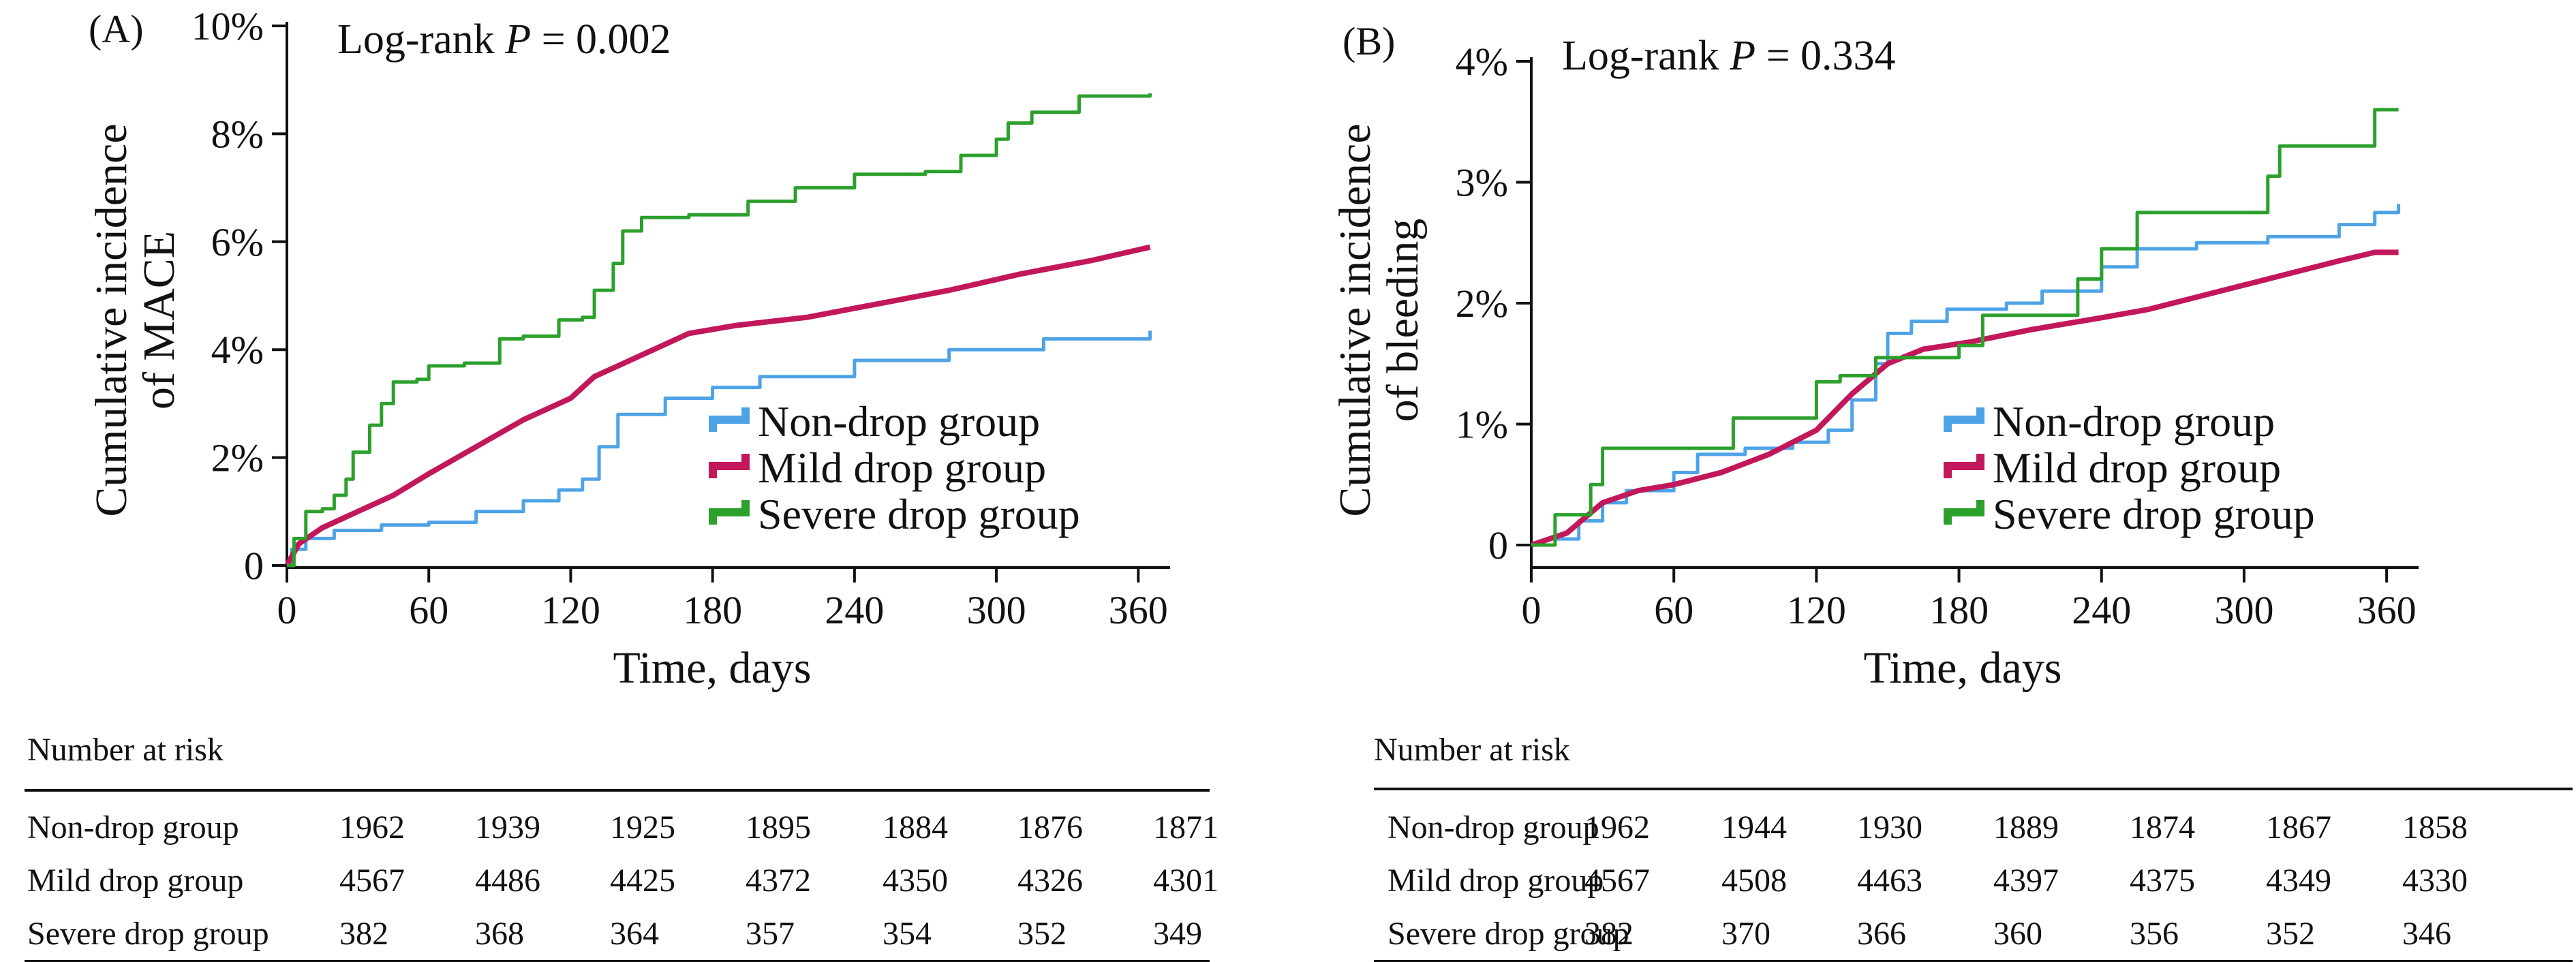 The width and height of the screenshot is (2576, 962). I want to click on panel-a-risk-value: 357, so click(770, 934).